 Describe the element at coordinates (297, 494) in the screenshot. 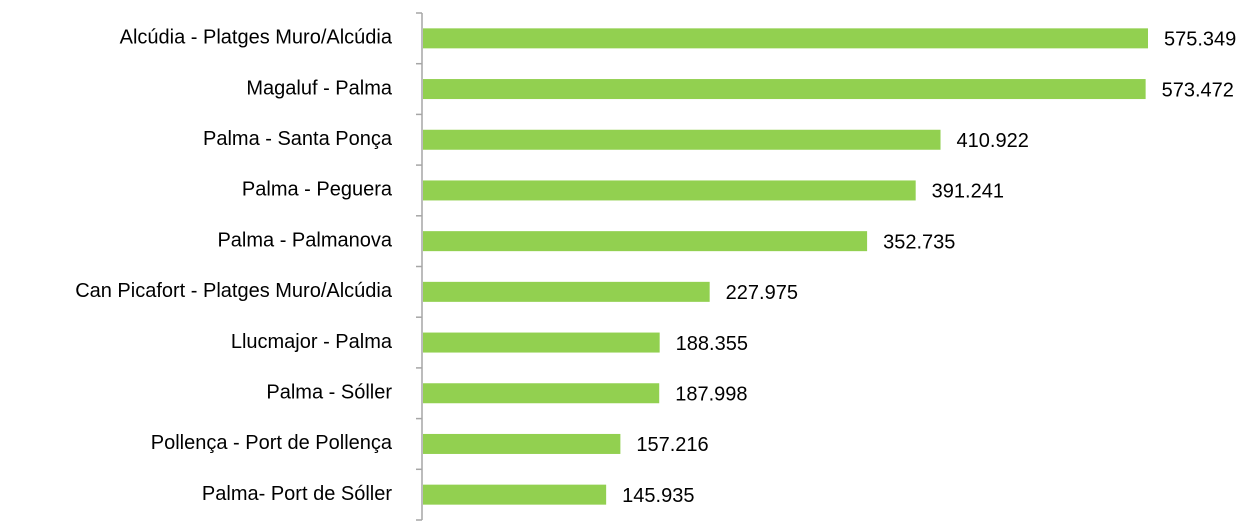

I see `category-label: Palma- Port de Sóller` at that location.